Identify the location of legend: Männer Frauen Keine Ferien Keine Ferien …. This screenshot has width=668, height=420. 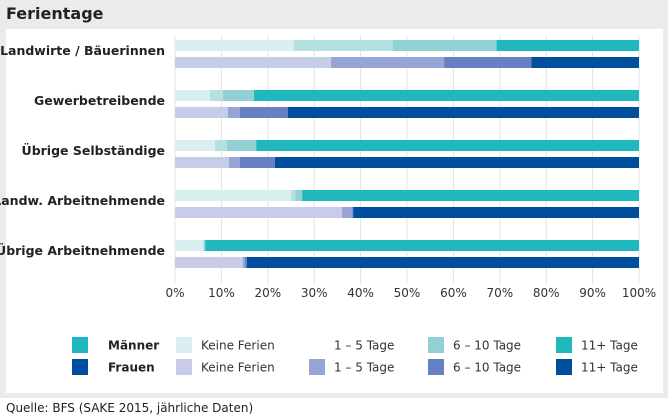
(355, 356).